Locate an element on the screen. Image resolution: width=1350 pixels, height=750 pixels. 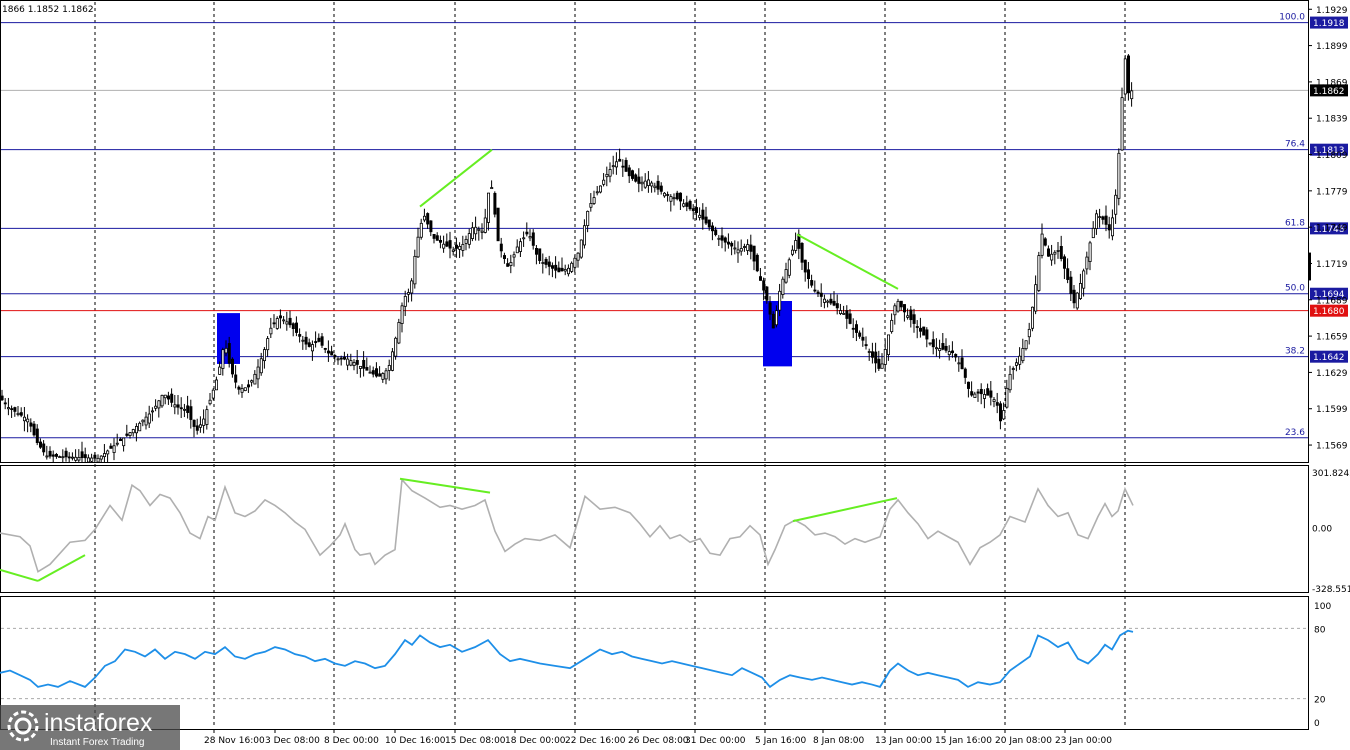
time-tick-label: 26 Dec 08:00 is located at coordinates (658, 741).